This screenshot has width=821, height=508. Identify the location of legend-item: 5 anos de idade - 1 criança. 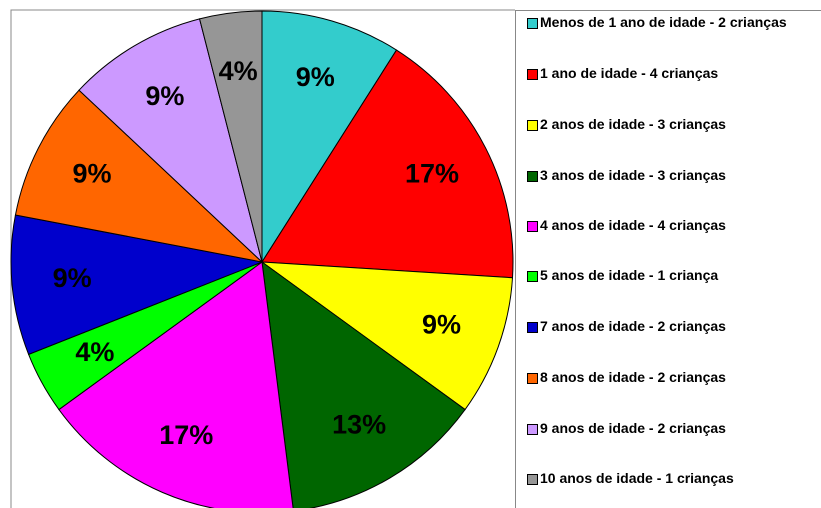
(664, 275).